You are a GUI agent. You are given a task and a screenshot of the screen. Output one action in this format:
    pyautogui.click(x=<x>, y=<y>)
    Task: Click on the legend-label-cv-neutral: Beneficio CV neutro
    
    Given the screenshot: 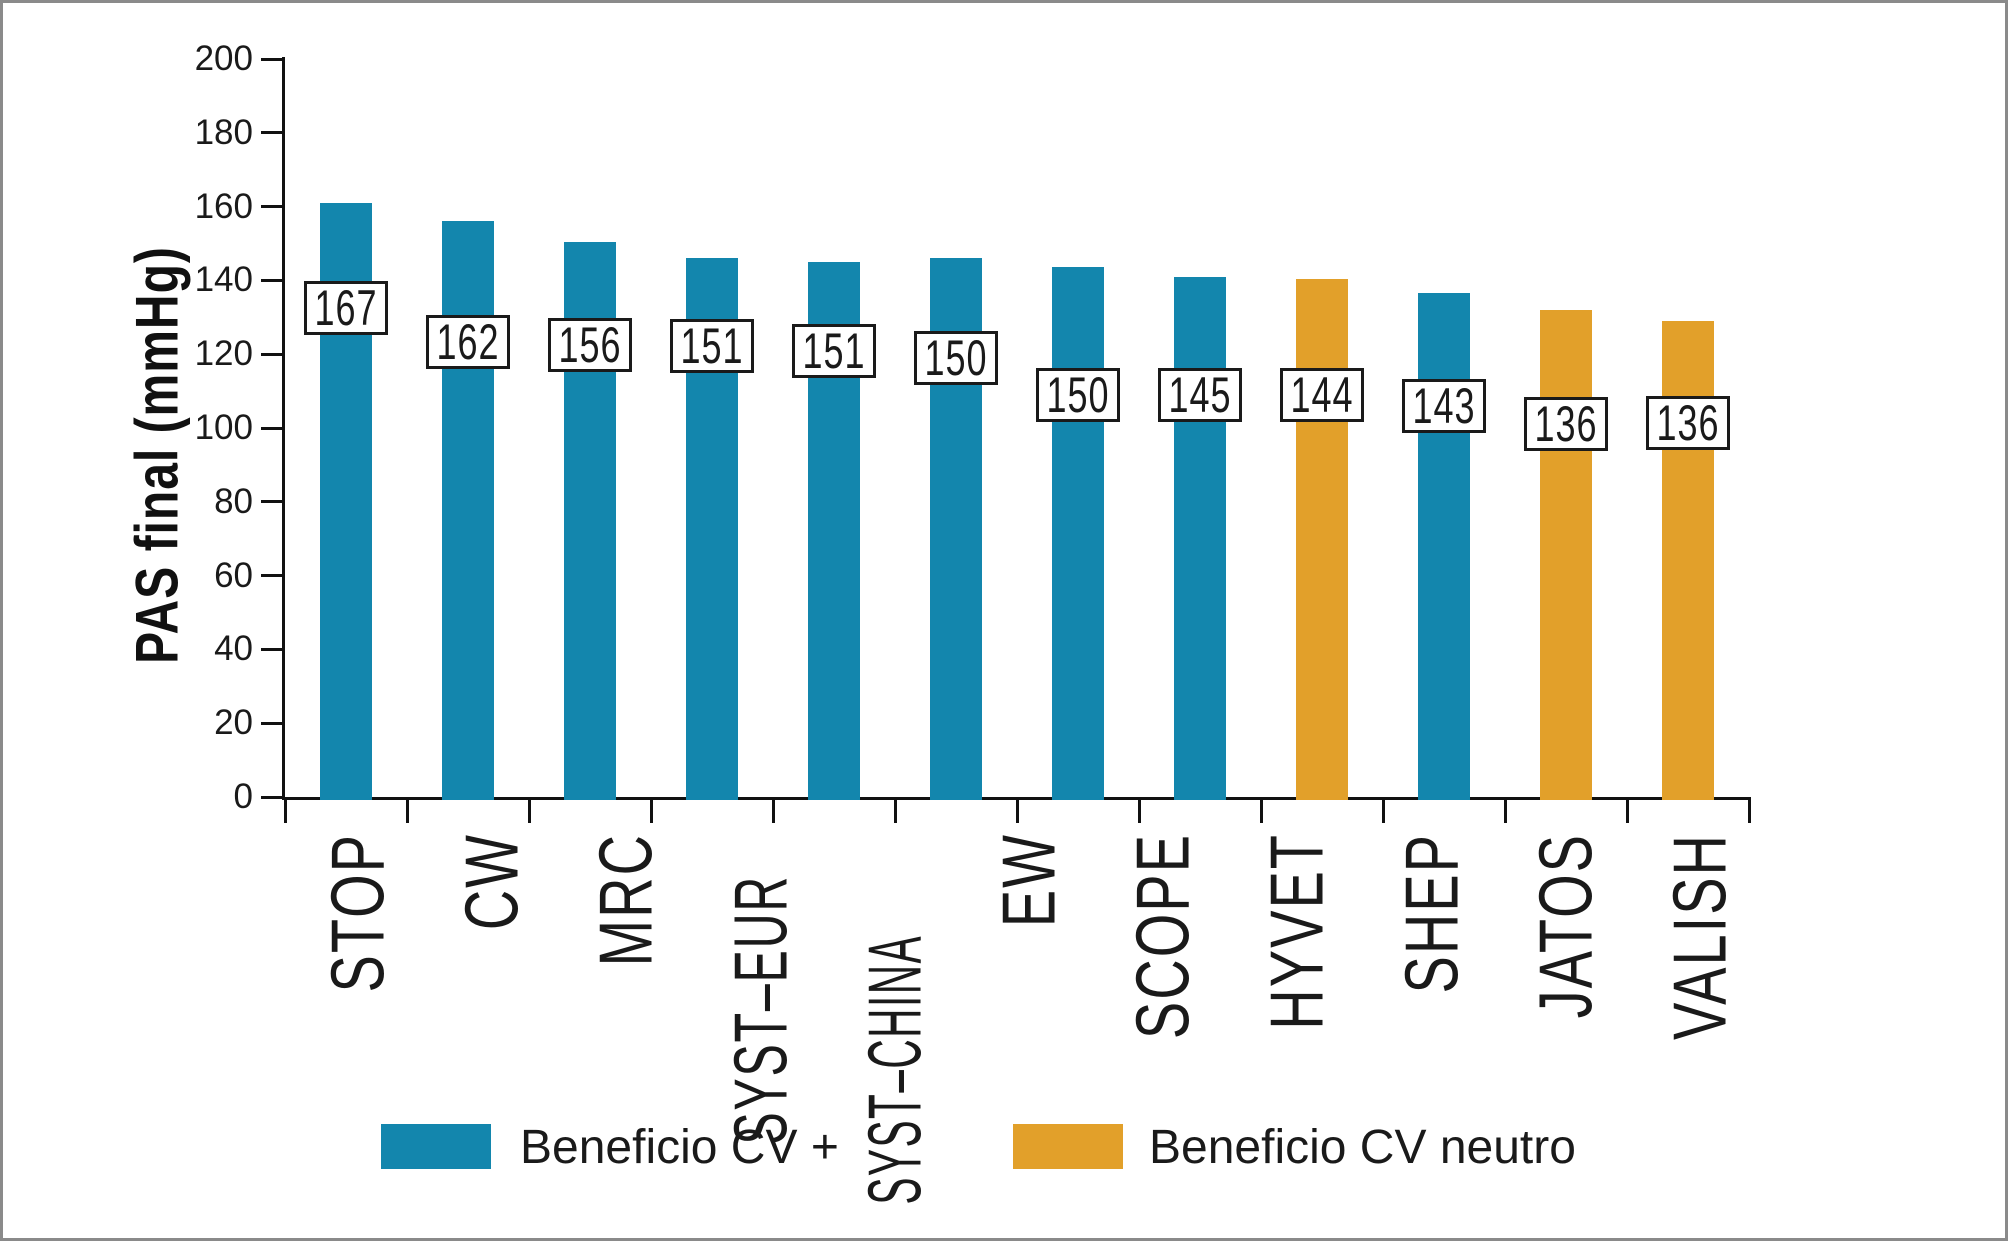 What is the action you would take?
    pyautogui.click(x=1362, y=1147)
    